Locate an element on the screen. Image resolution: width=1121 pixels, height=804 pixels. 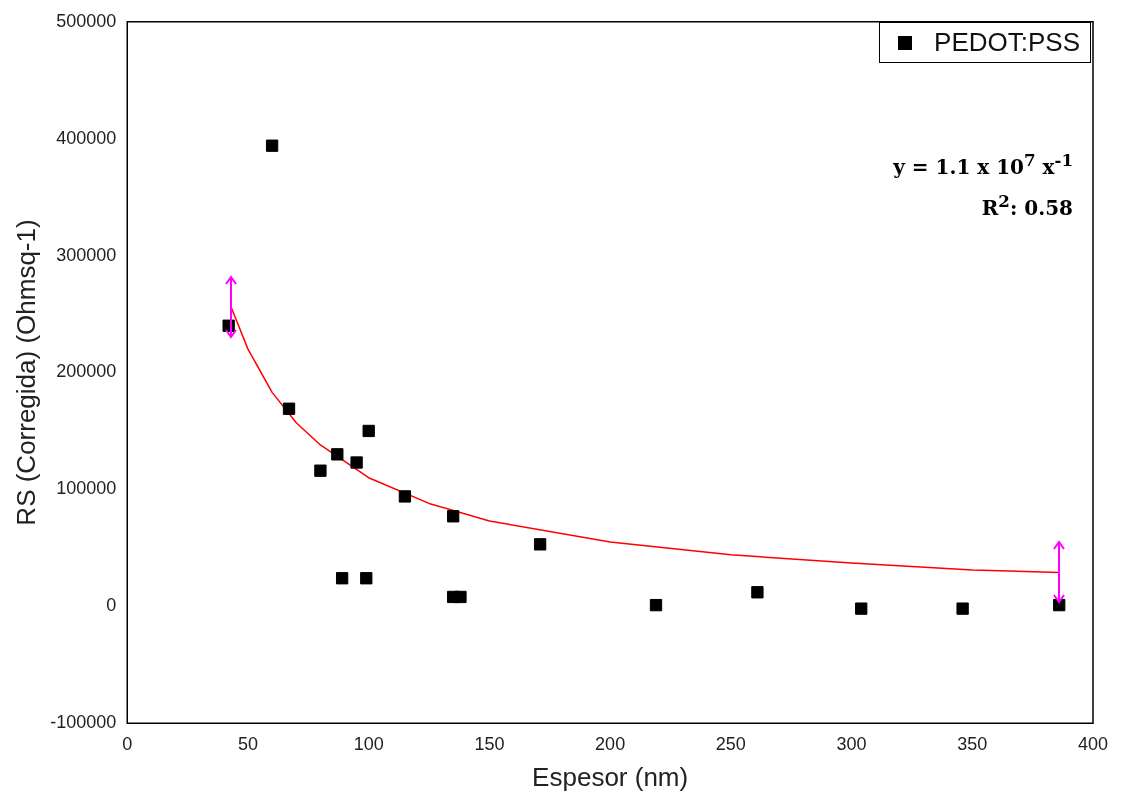
x-tick-label: 350 is located at coordinates (972, 743).